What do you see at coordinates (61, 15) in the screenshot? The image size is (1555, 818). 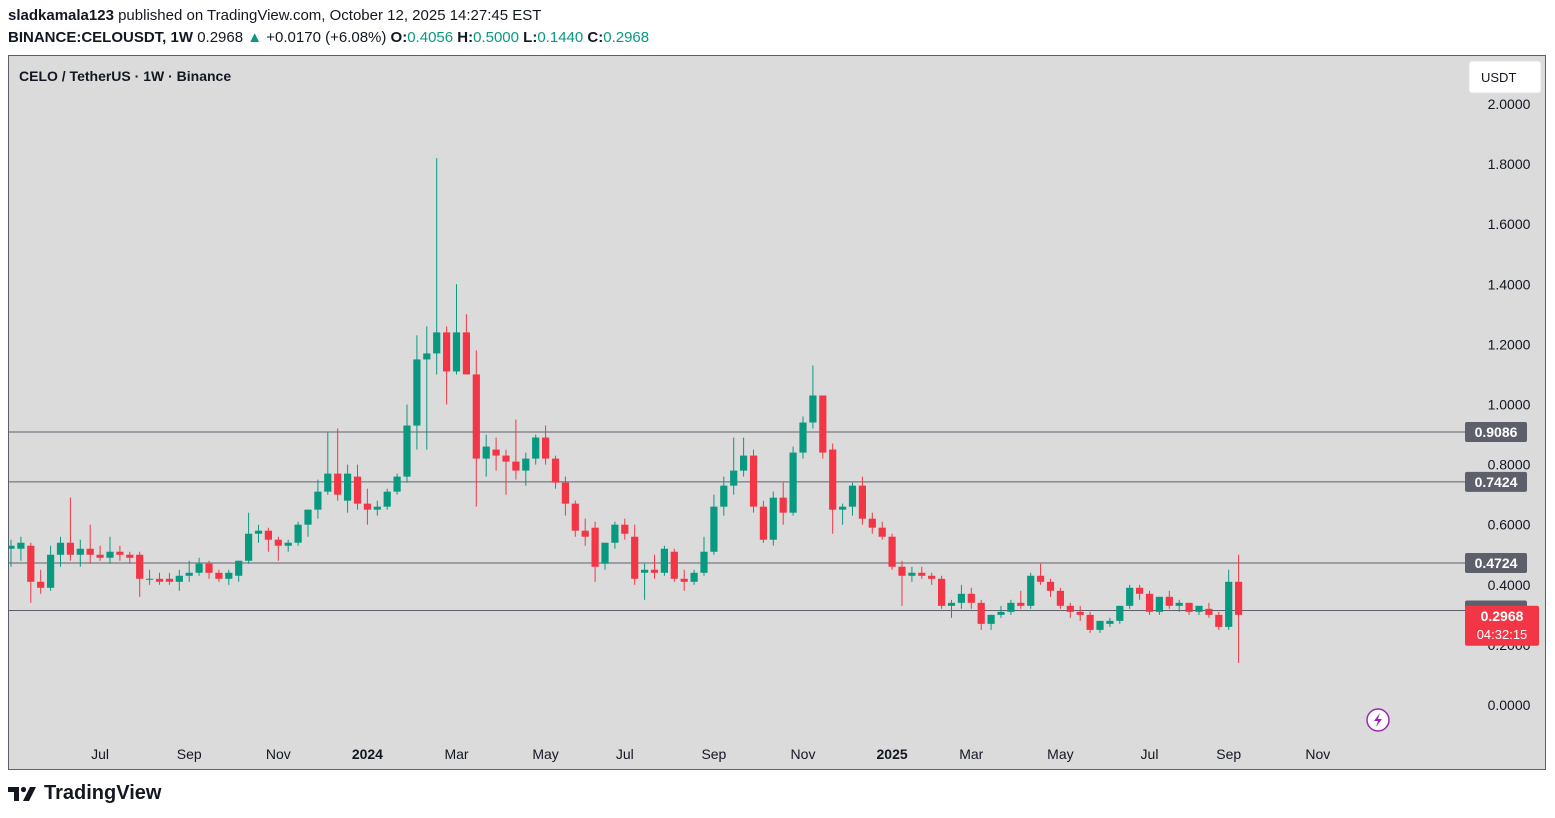 I see `author-name: sladkamala123` at bounding box center [61, 15].